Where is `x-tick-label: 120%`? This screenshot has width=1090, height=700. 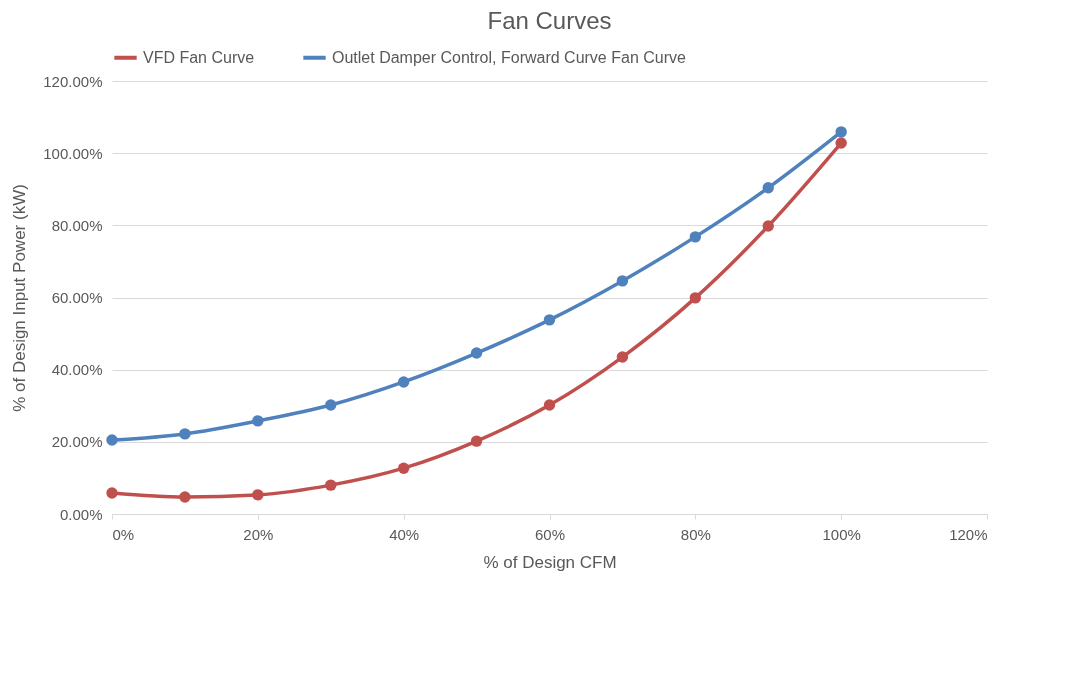
x-tick-label: 120% is located at coordinates (968, 534).